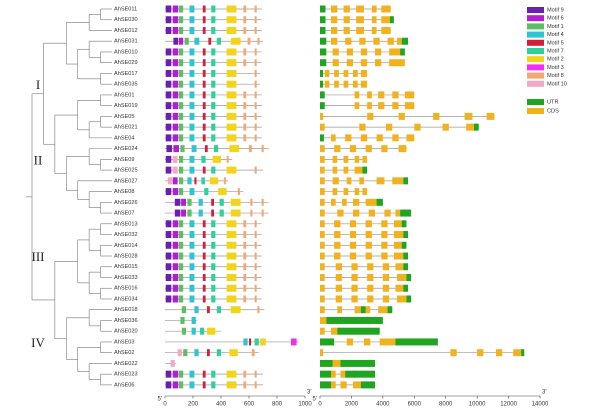 This screenshot has width=589, height=415. I want to click on gene-name: AhSE07, so click(124, 214).